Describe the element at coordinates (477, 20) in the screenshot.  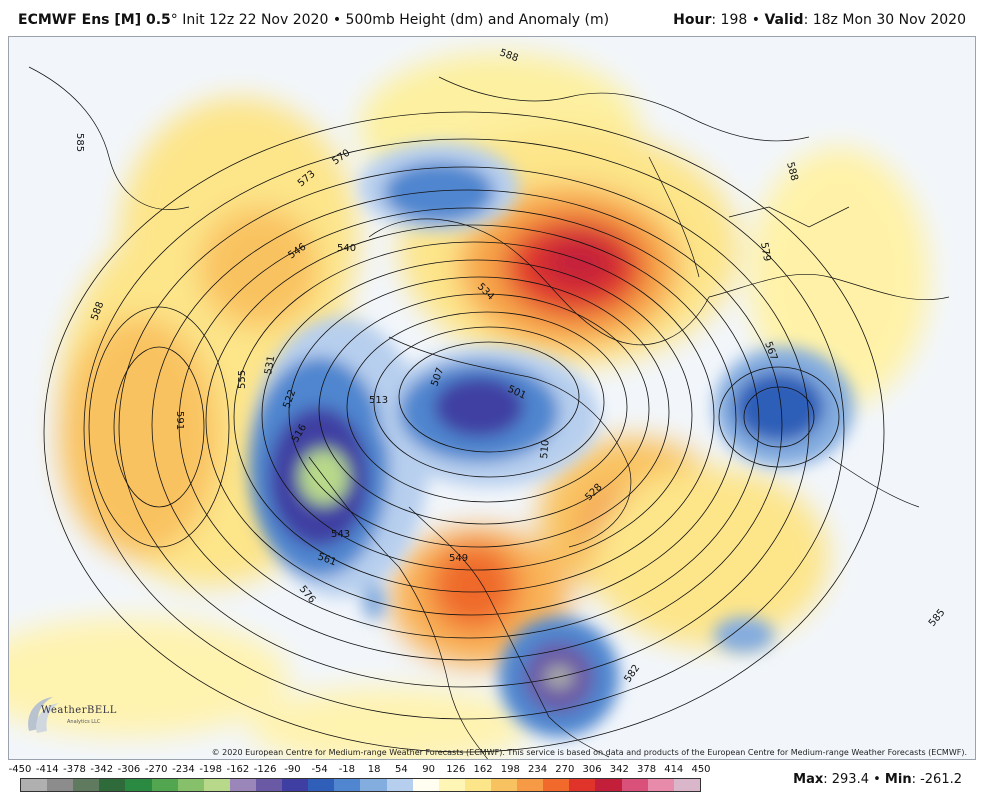
I see `field-text: 500mb Height (dm) and Anomaly (m)` at that location.